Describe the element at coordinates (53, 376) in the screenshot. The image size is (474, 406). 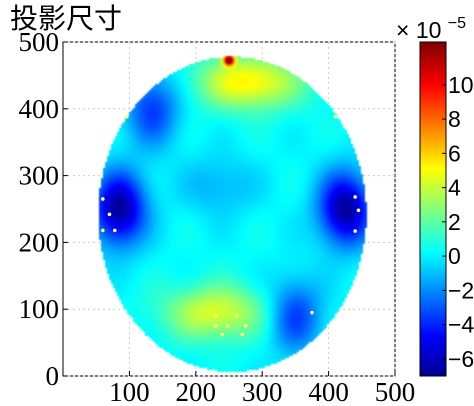
I see `y-tick-label: 0` at that location.